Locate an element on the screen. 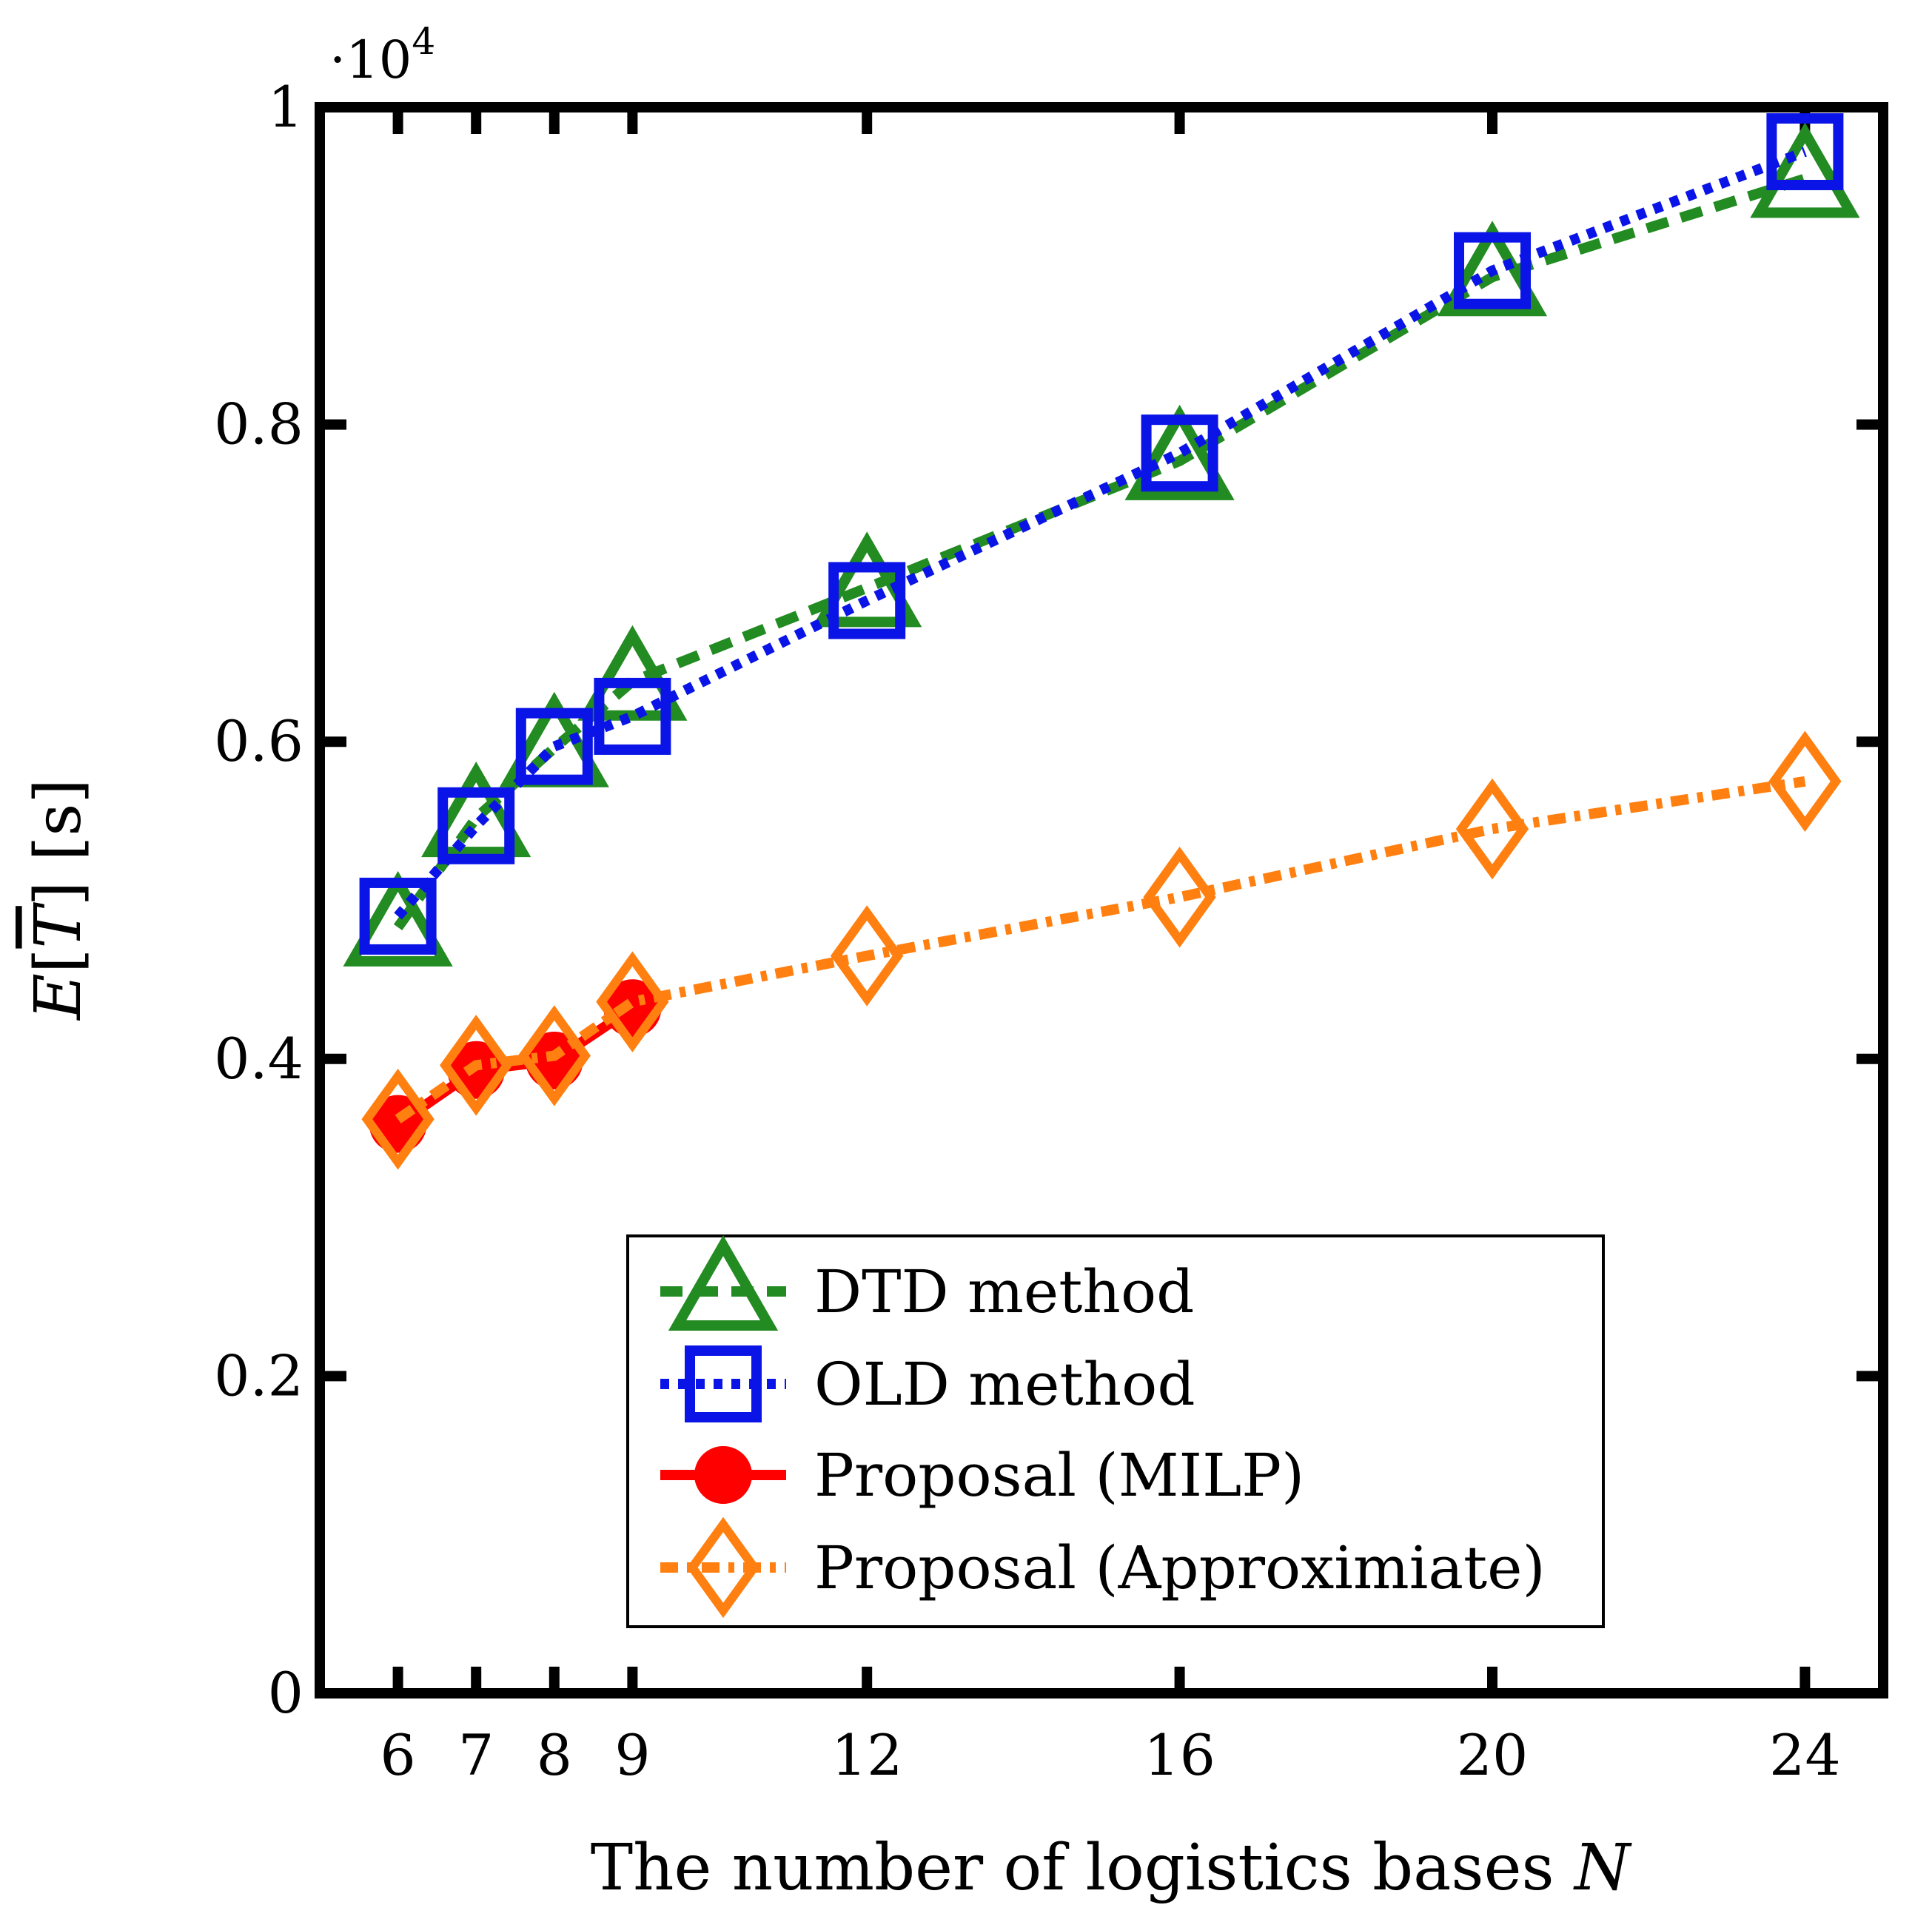 The height and width of the screenshot is (1922, 1932). x-tick-label: 9 is located at coordinates (632, 1755).